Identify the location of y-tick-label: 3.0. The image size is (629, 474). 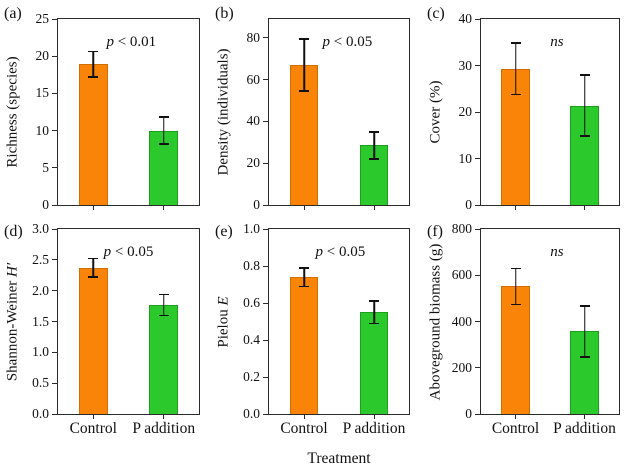
(40, 228).